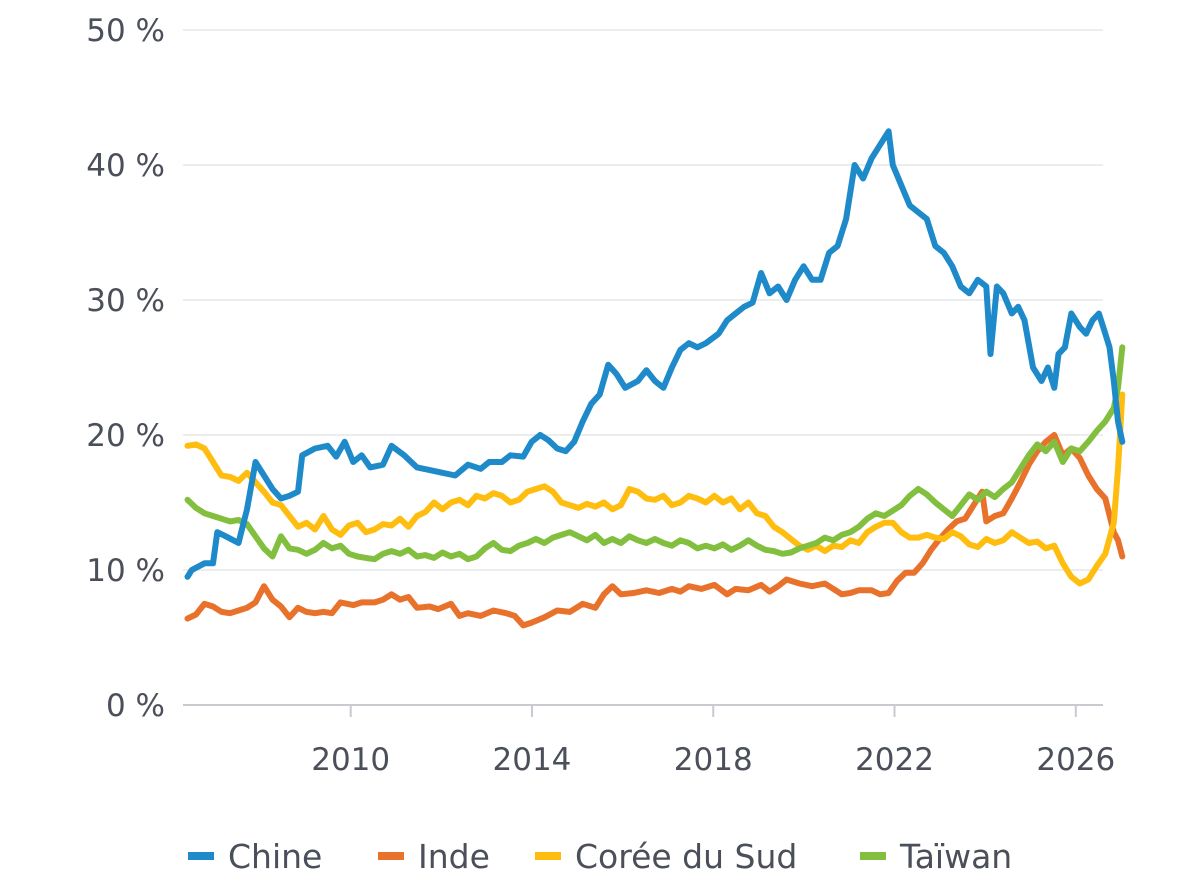 This screenshot has height=893, width=1200. What do you see at coordinates (125, 436) in the screenshot?
I see `y-tick-label: 20 %` at bounding box center [125, 436].